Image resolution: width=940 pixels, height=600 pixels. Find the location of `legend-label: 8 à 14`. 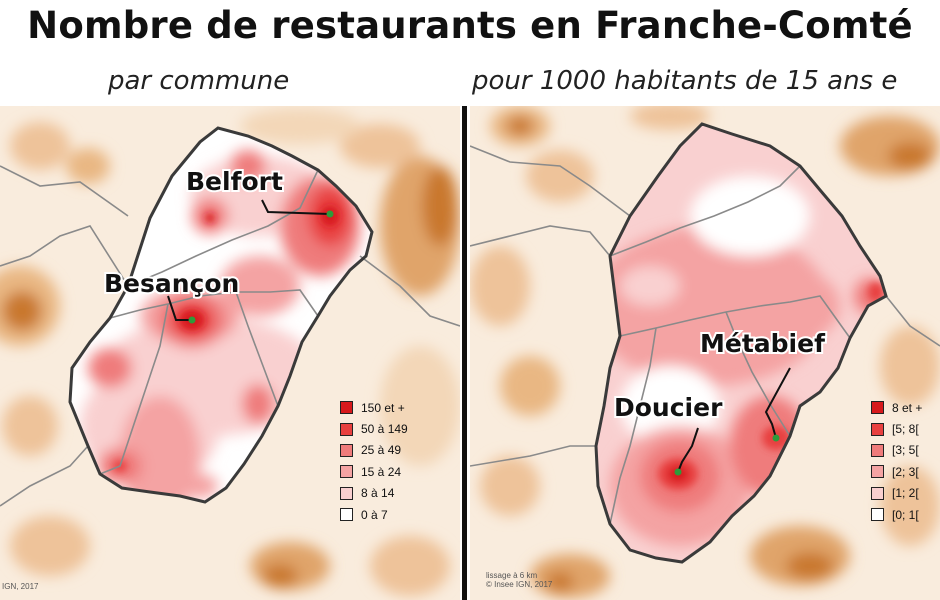

legend-label: 8 à 14 is located at coordinates (378, 493).